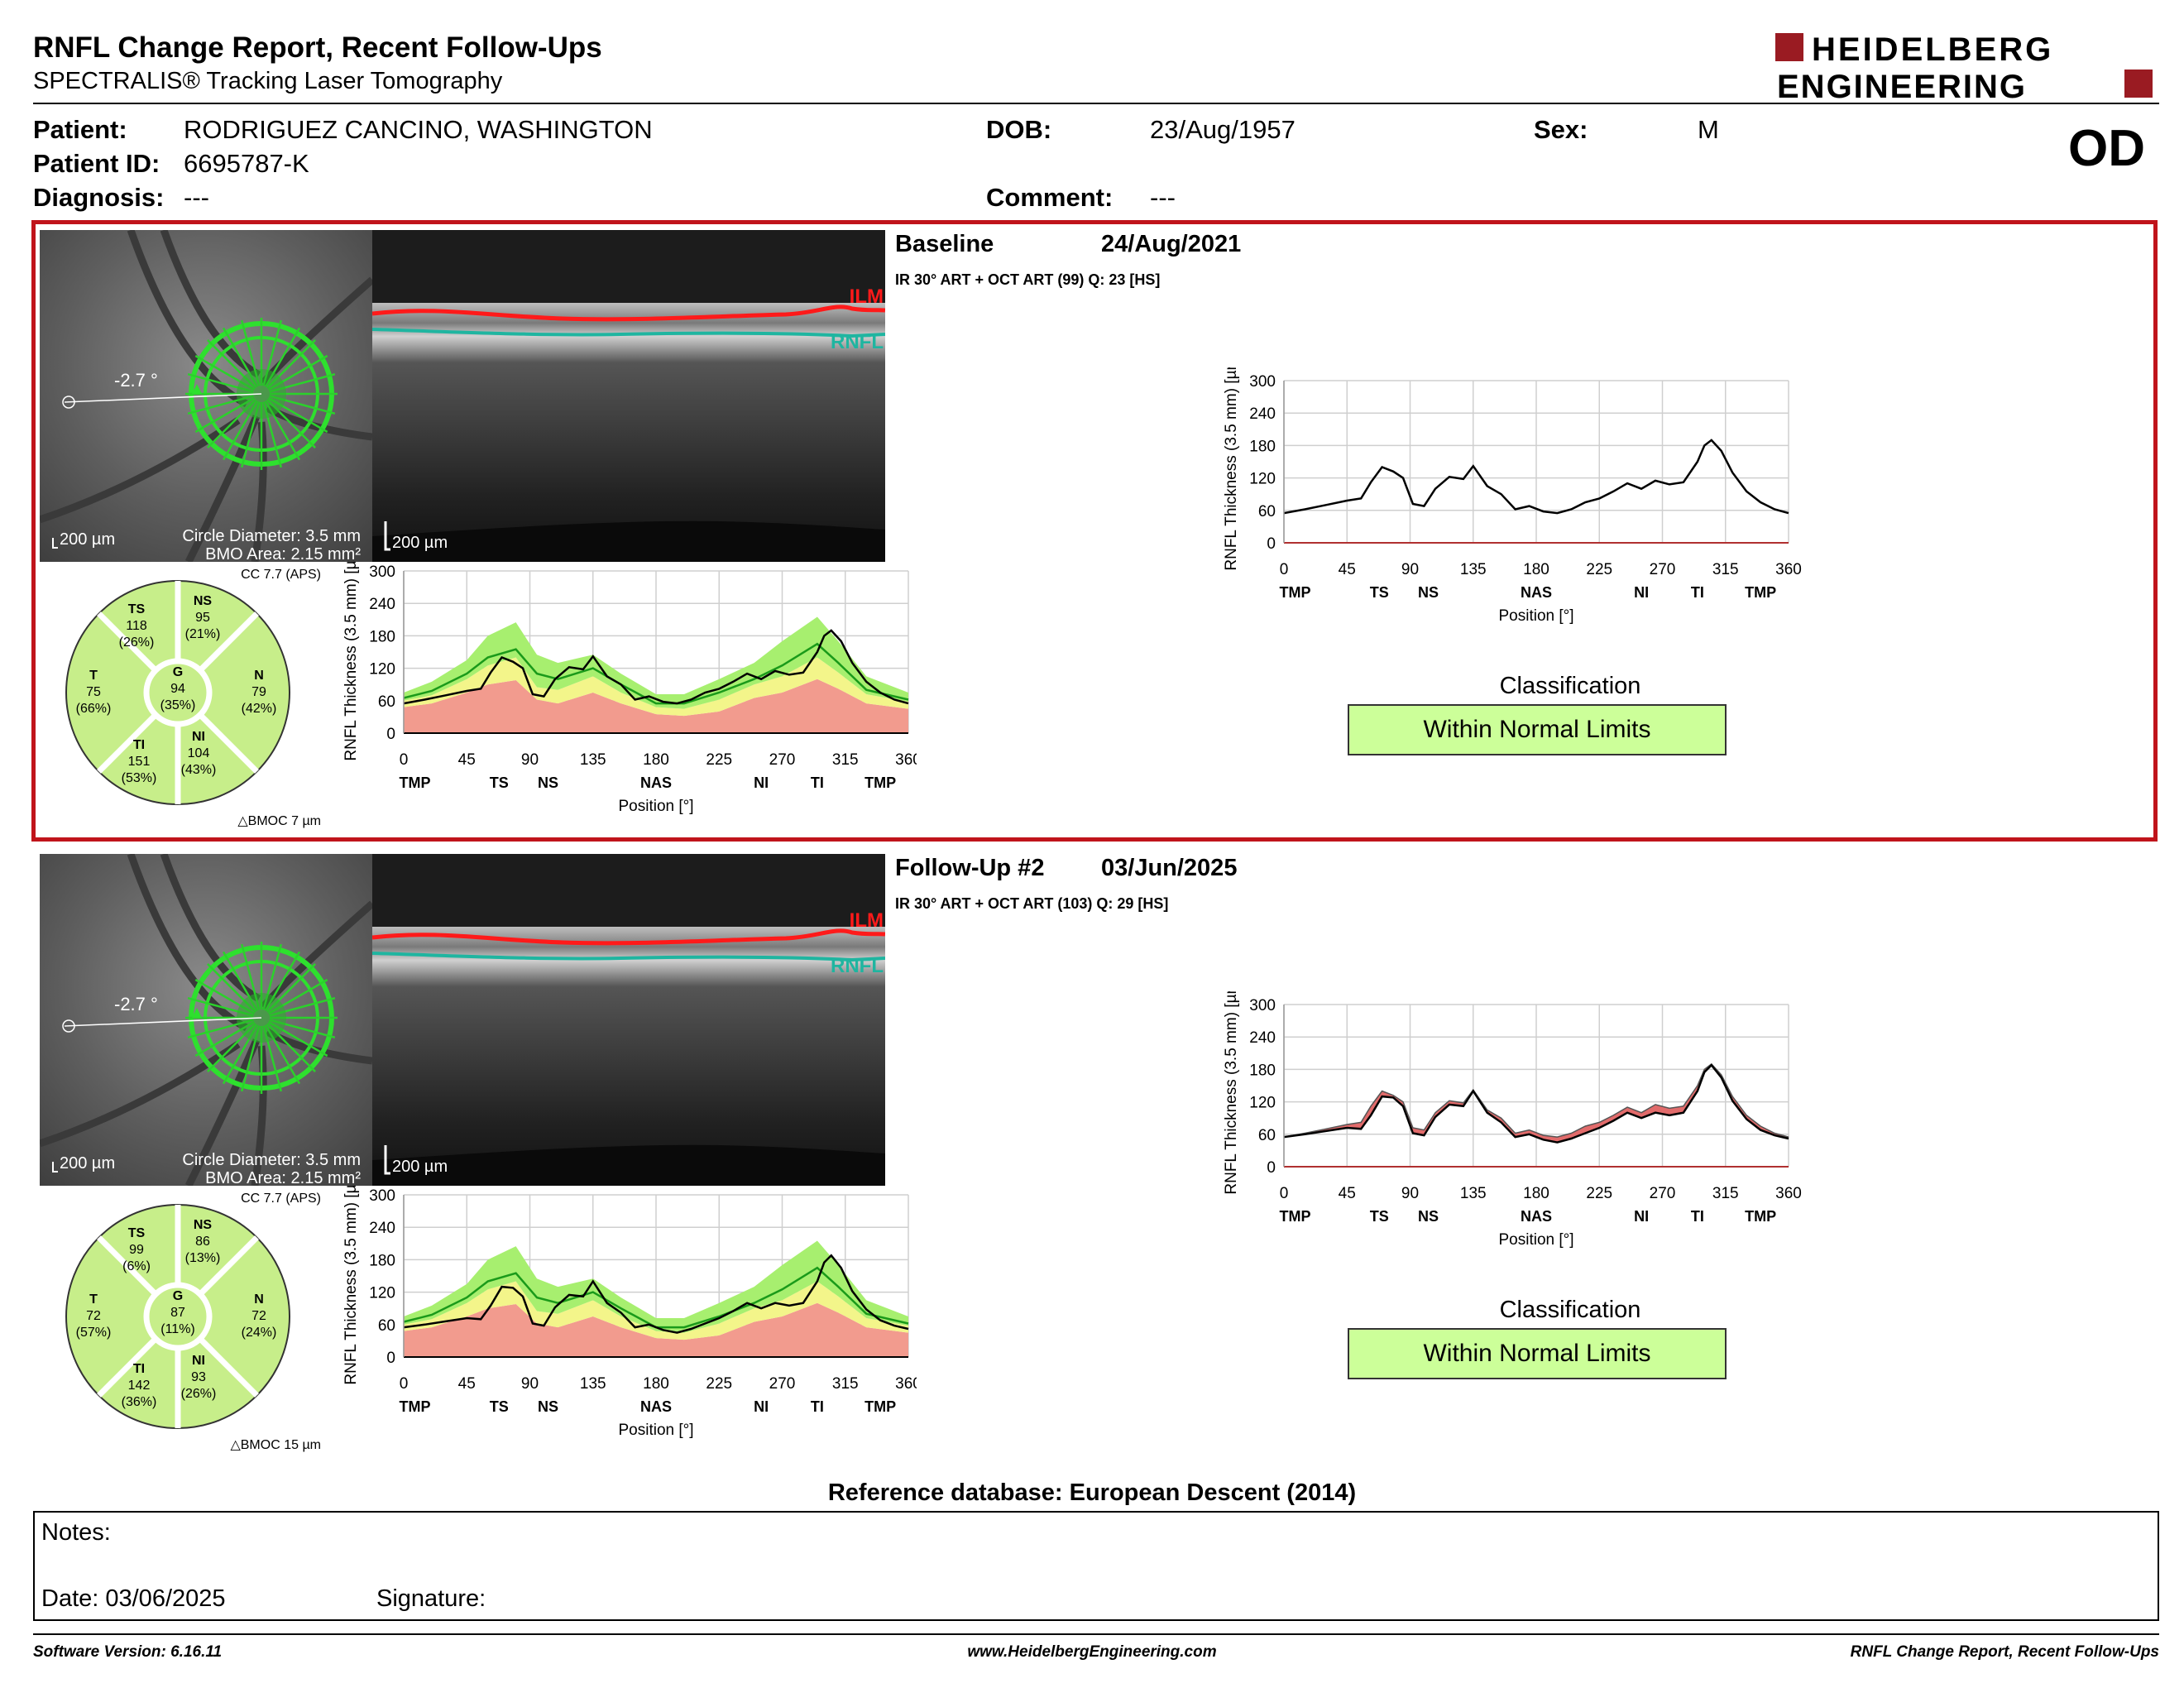 The width and height of the screenshot is (2184, 1688). I want to click on cc-label: CC 7.7 (APS), so click(281, 1199).